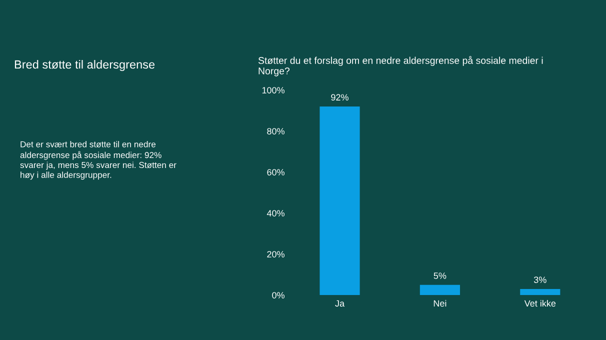 The image size is (606, 340). I want to click on x-tick-label: Nei, so click(440, 303).